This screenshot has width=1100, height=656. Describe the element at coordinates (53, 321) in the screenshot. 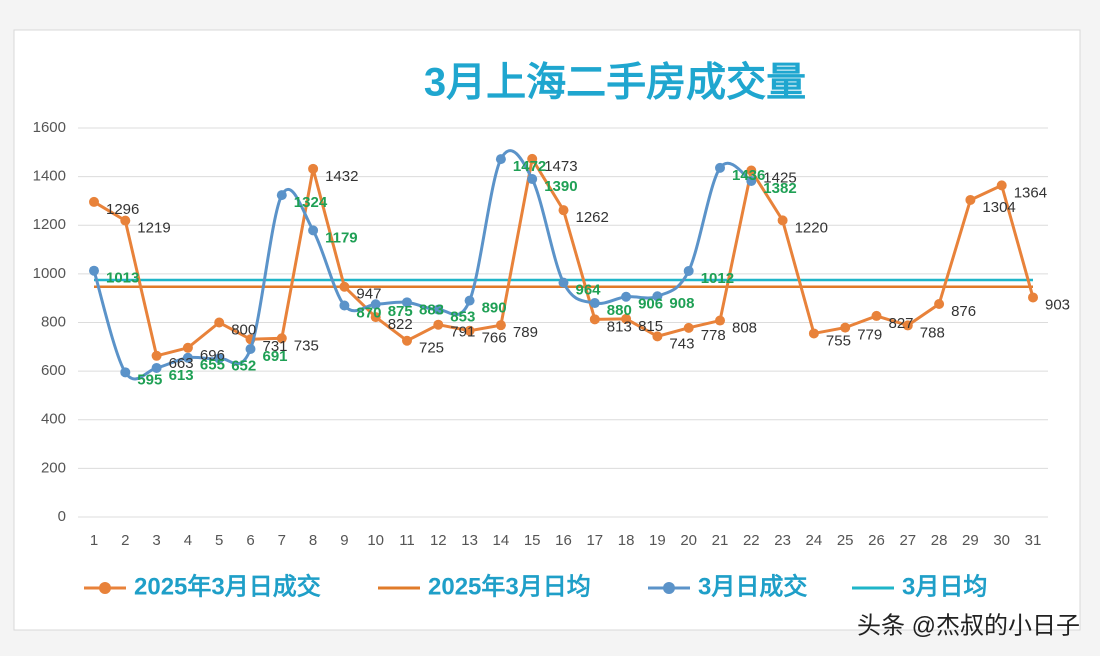

I see `y-tick-label: 800` at that location.